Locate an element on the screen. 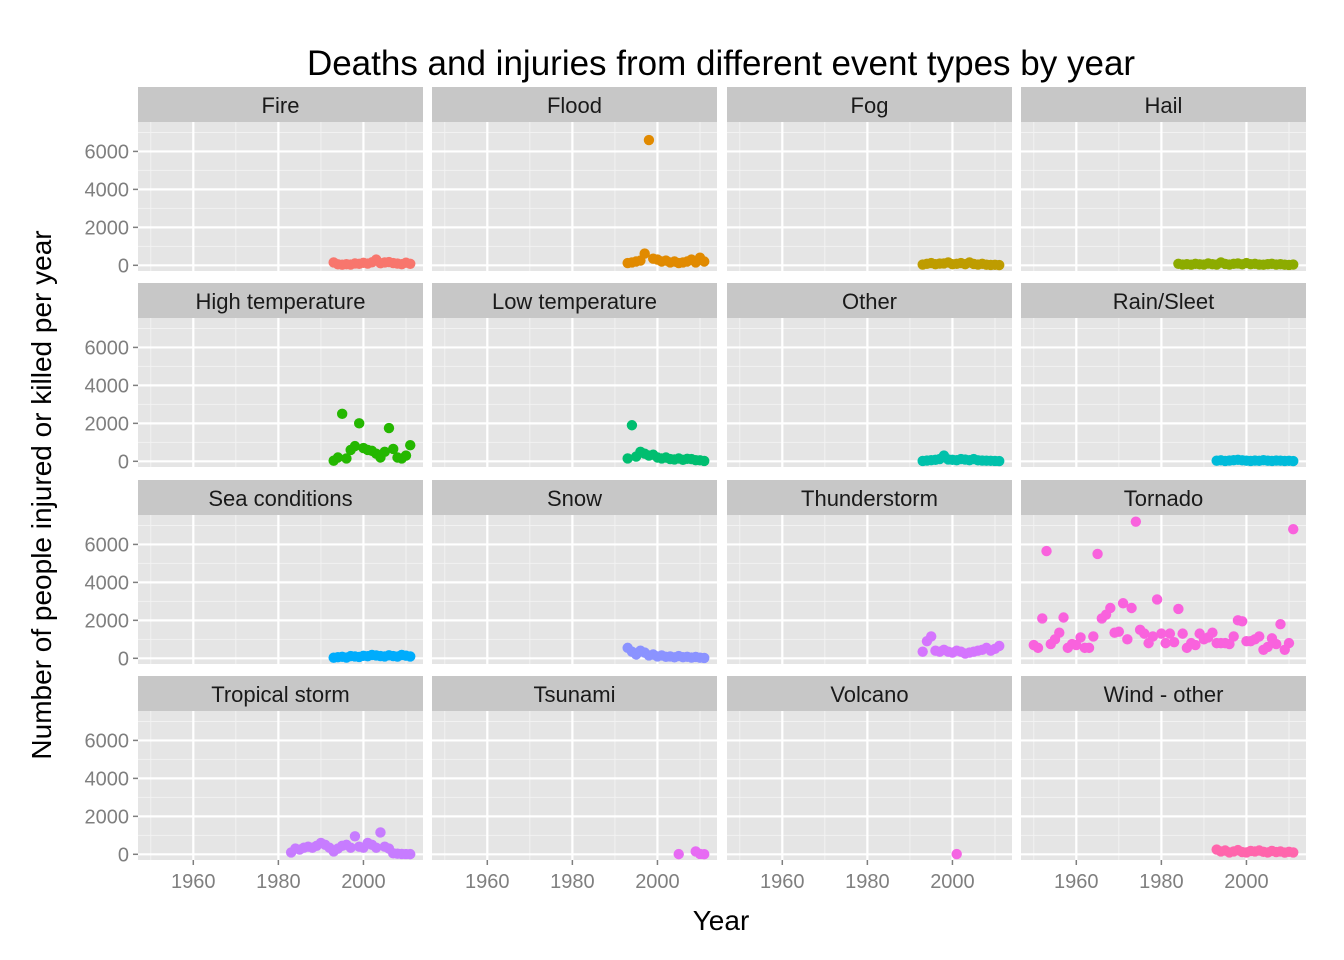  facet-label: Tsunami is located at coordinates (575, 694).